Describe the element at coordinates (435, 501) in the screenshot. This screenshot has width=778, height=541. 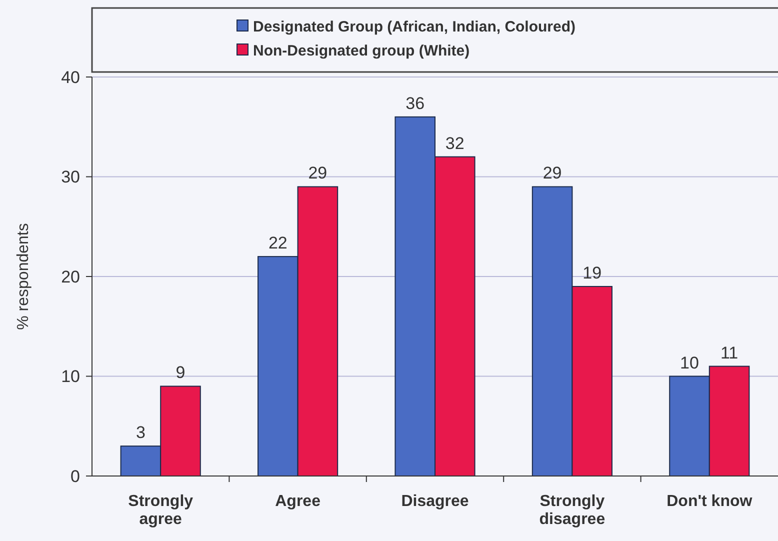
I see `x-tick-label: Disagree` at that location.